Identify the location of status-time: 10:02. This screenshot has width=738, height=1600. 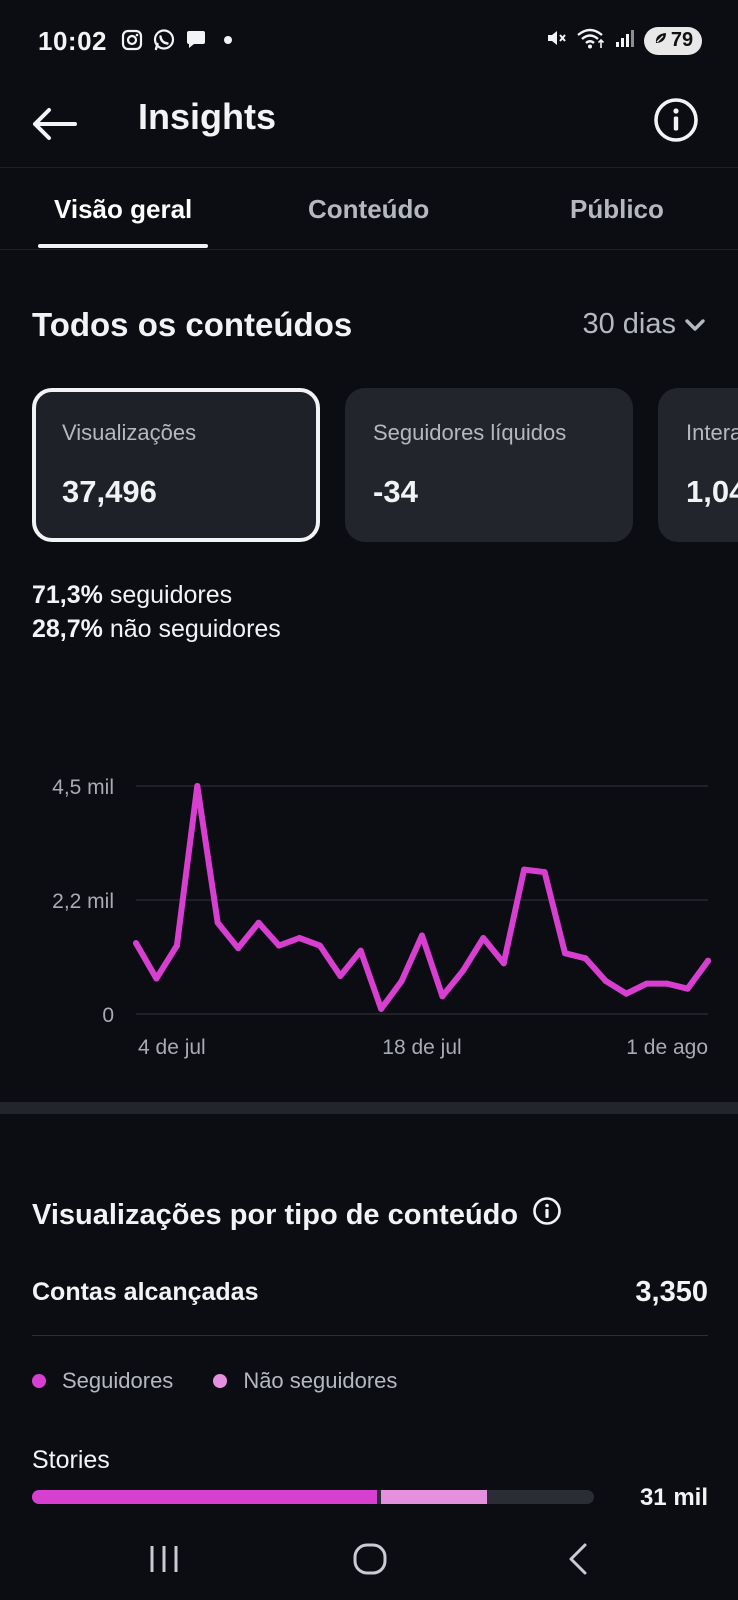
(72, 41).